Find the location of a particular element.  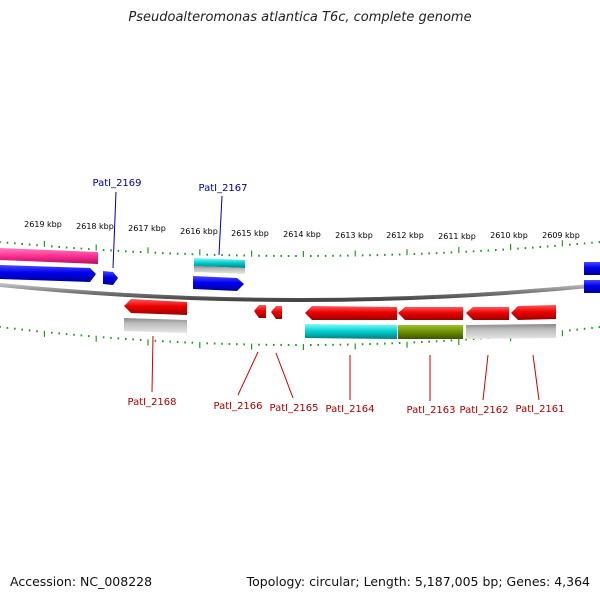

gene-label-patl-2167: PatI_2167 is located at coordinates (222, 188).